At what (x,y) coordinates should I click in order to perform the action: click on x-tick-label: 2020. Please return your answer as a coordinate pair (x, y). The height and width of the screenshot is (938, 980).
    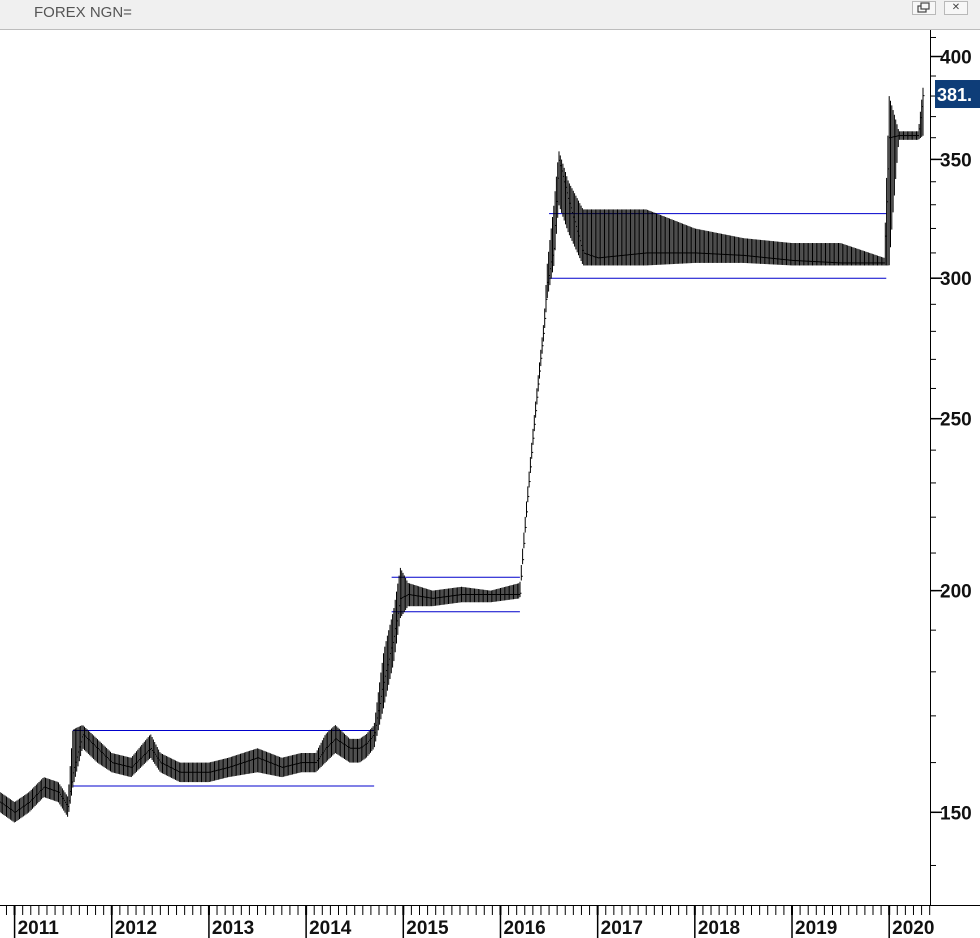
    Looking at the image, I should click on (913, 928).